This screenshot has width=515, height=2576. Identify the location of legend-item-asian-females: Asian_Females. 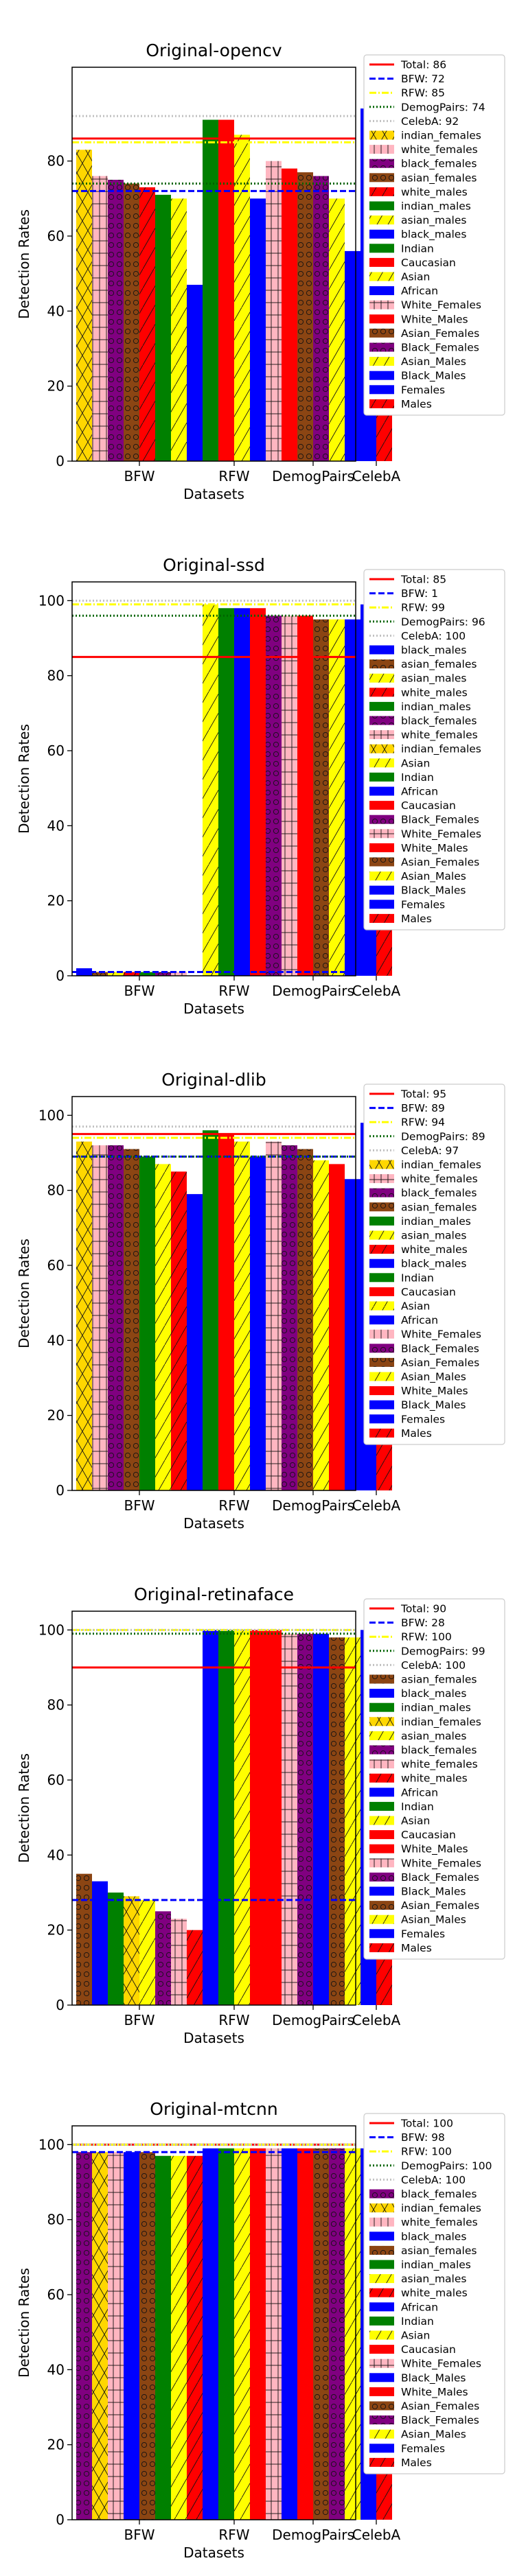
(440, 1905).